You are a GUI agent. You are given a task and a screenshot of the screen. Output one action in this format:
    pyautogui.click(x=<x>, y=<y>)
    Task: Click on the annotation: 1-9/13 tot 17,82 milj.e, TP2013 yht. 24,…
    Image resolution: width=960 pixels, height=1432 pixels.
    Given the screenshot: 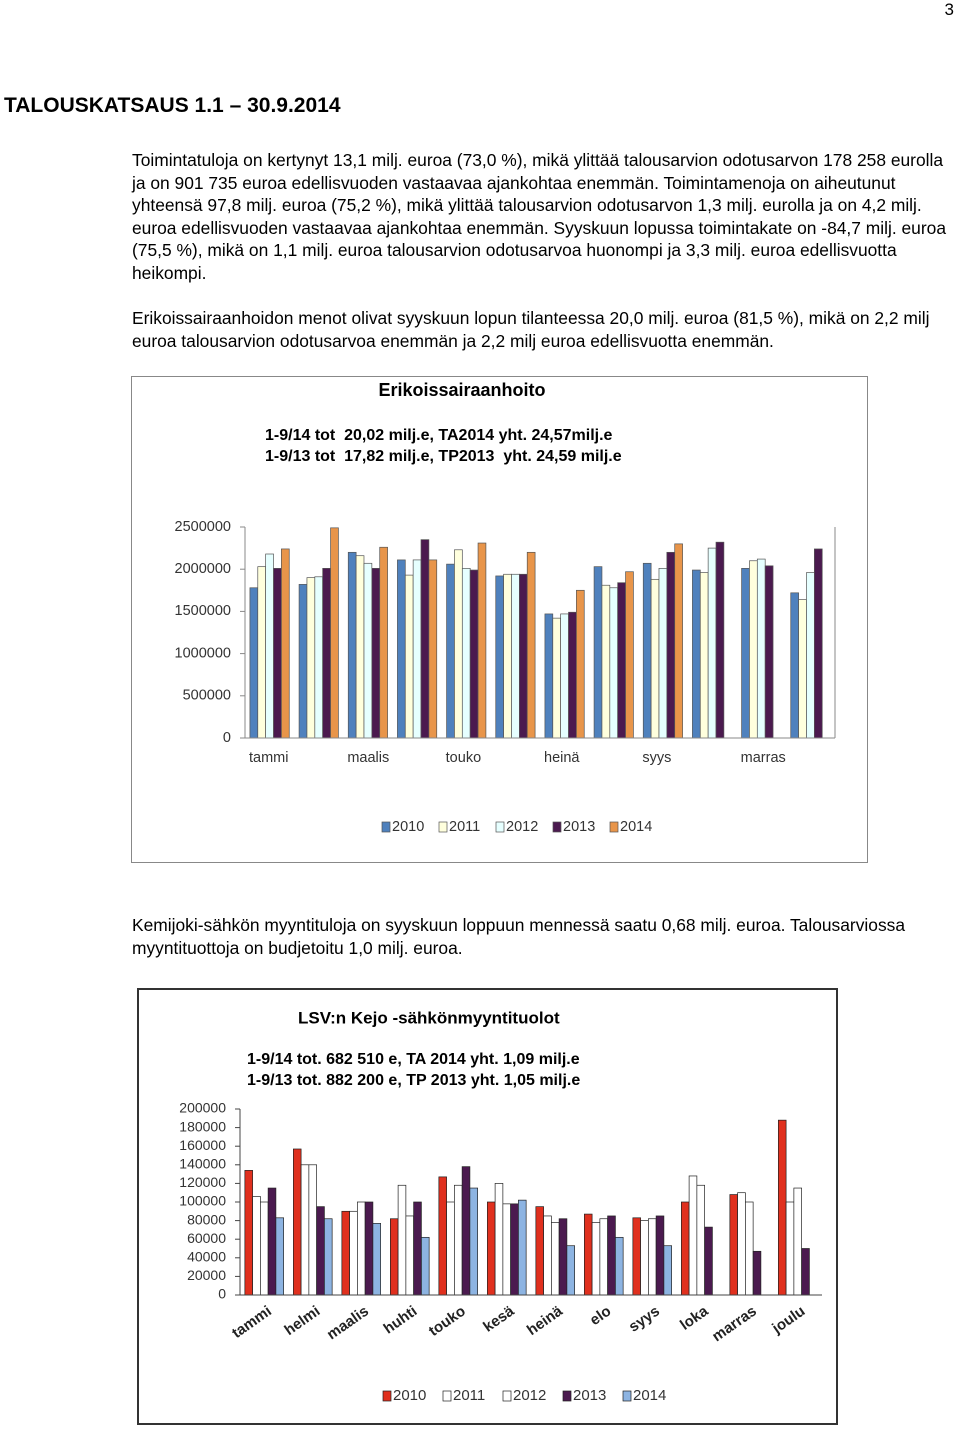 What is the action you would take?
    pyautogui.click(x=443, y=456)
    